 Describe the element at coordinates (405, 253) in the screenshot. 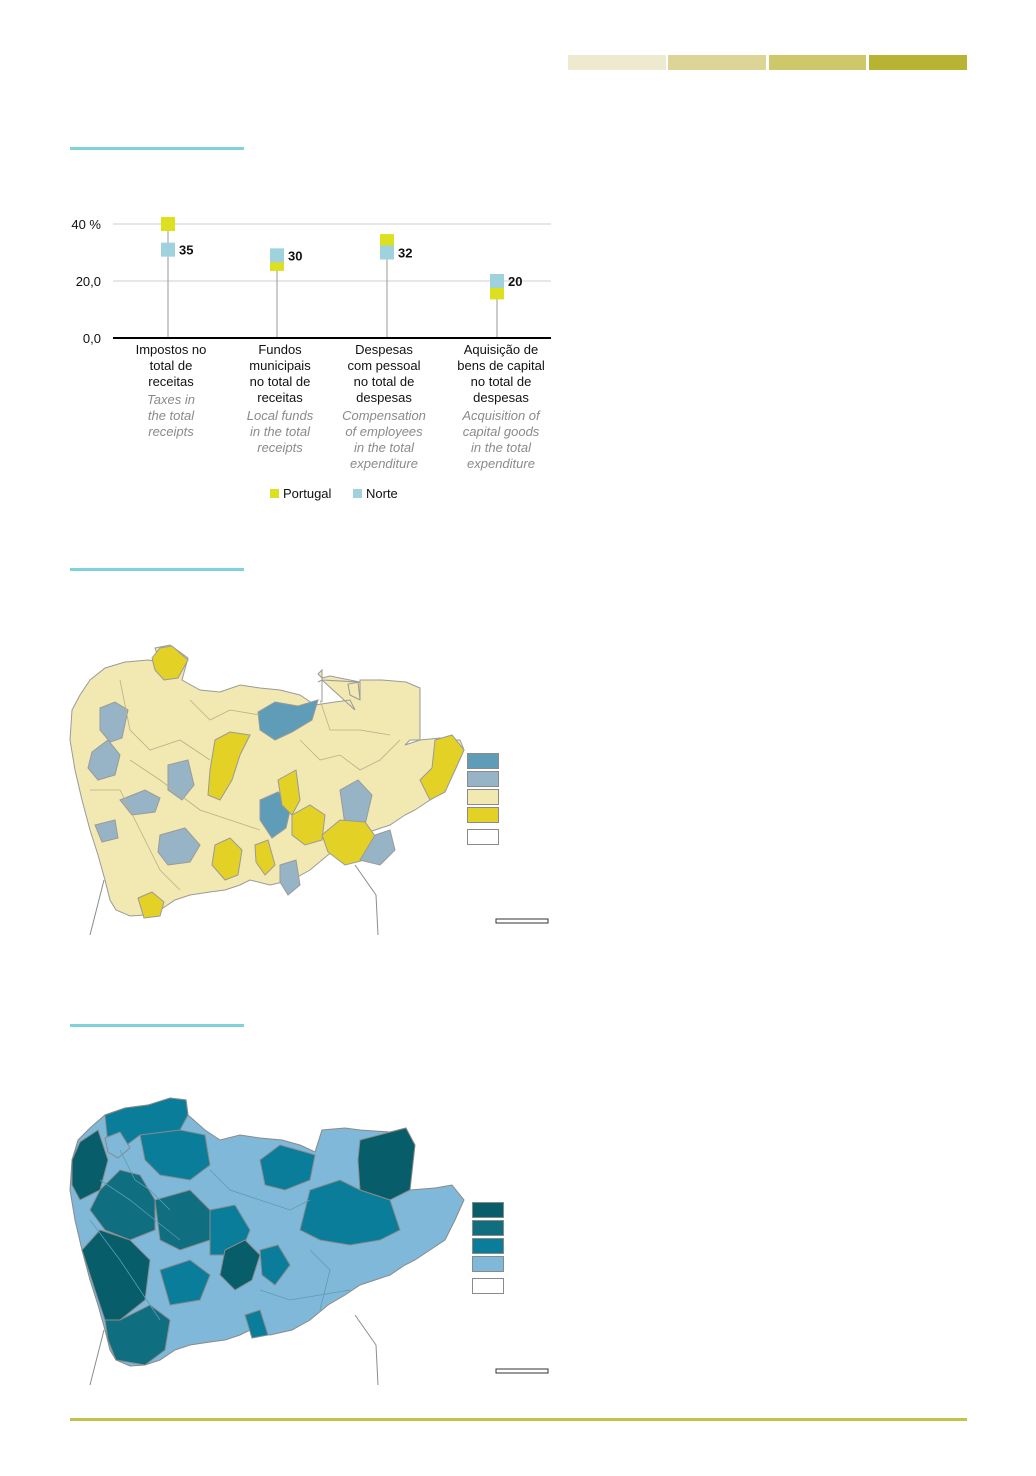

I see `data-label: 32` at that location.